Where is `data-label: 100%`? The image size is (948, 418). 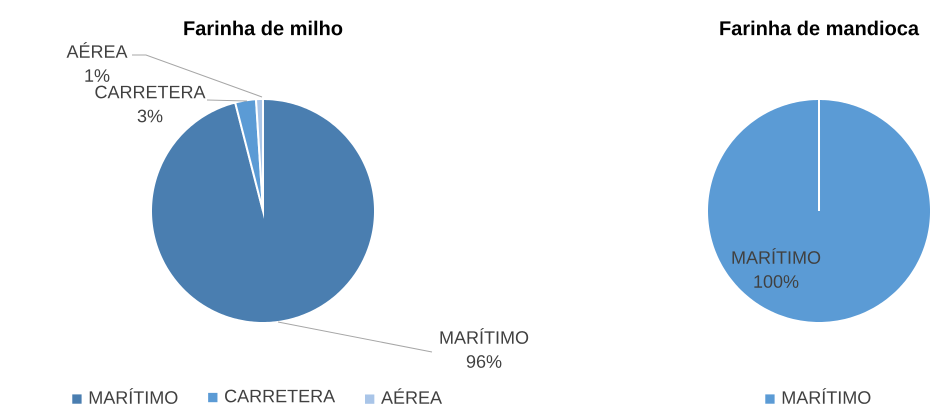 data-label: 100% is located at coordinates (776, 281).